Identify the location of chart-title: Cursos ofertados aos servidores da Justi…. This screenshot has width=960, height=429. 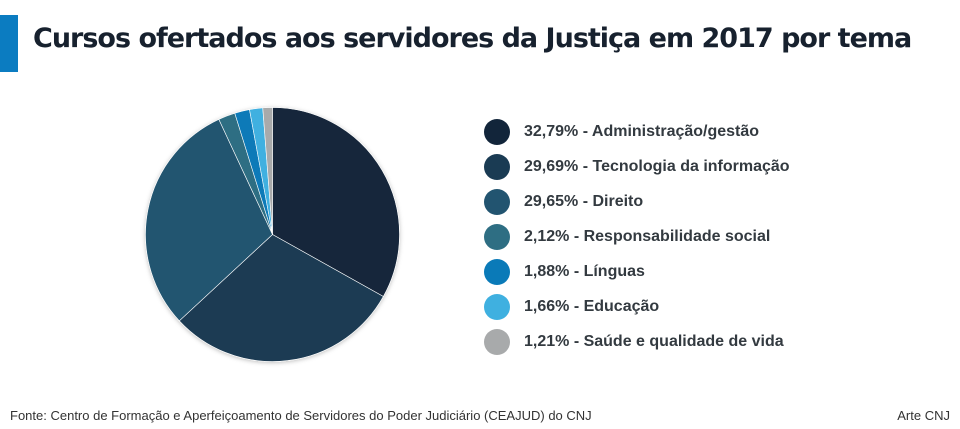
(472, 38).